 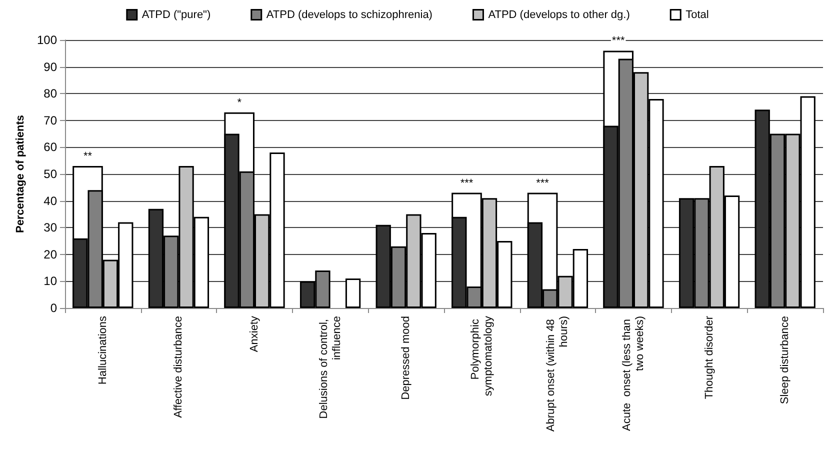 I want to click on y-tick-label: 90, so click(x=51, y=67).